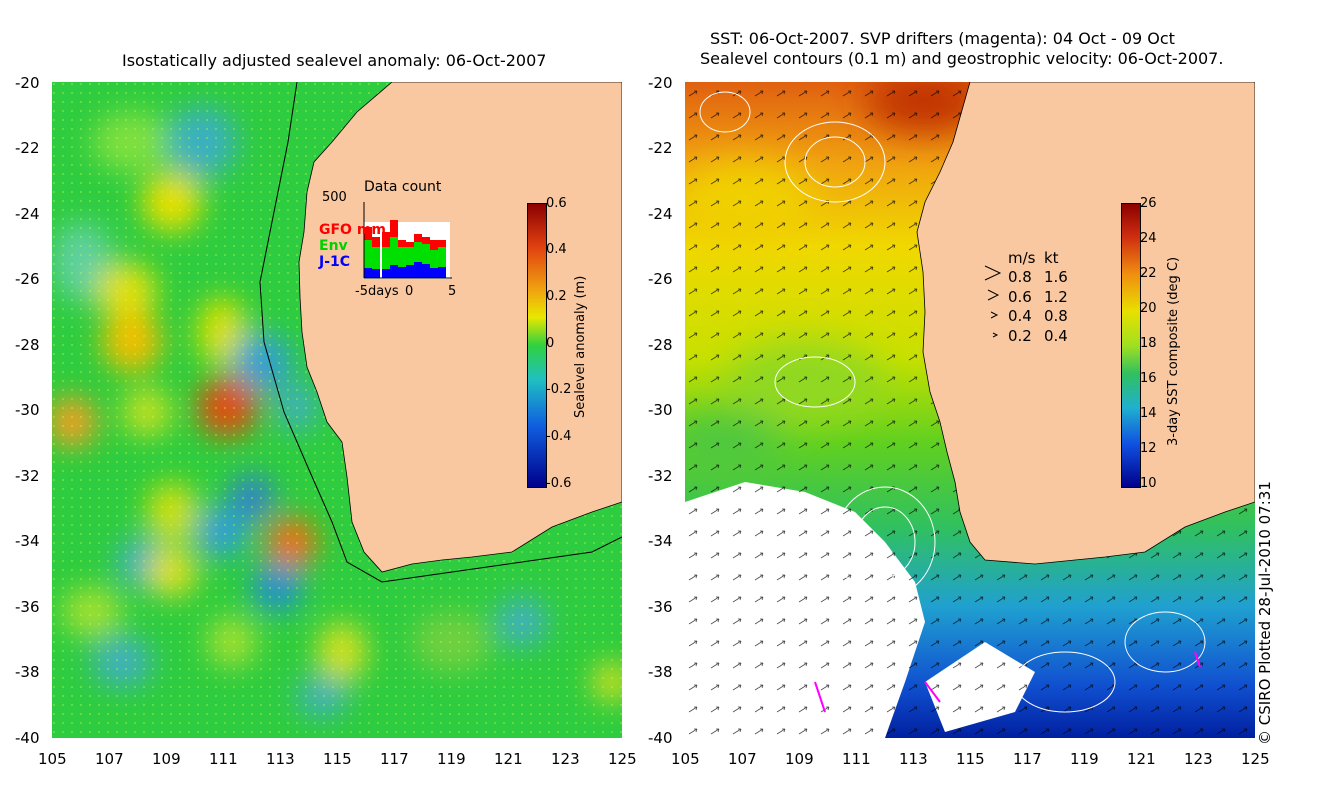 The image size is (1320, 810). What do you see at coordinates (1020, 316) in the screenshot?
I see `velocity-legend-ms: 0.4` at bounding box center [1020, 316].